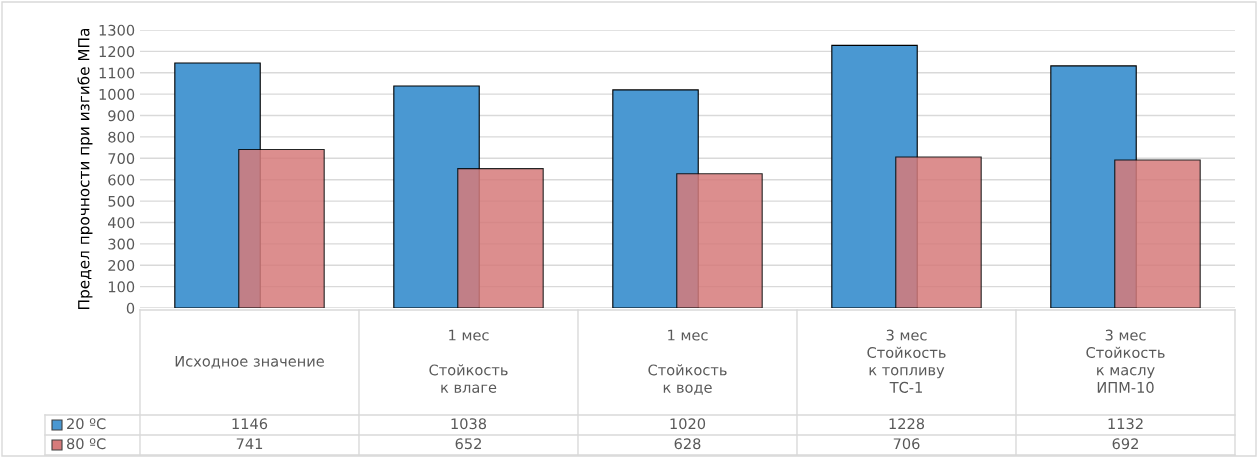 The image size is (1258, 458). What do you see at coordinates (117, 73) in the screenshot?
I see `y-tick-label: 1100` at bounding box center [117, 73].